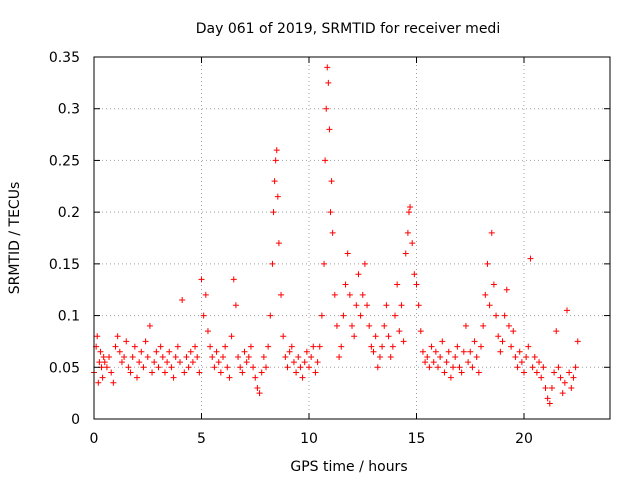  Describe the element at coordinates (524, 439) in the screenshot. I see `x-tick-label: 20` at that location.